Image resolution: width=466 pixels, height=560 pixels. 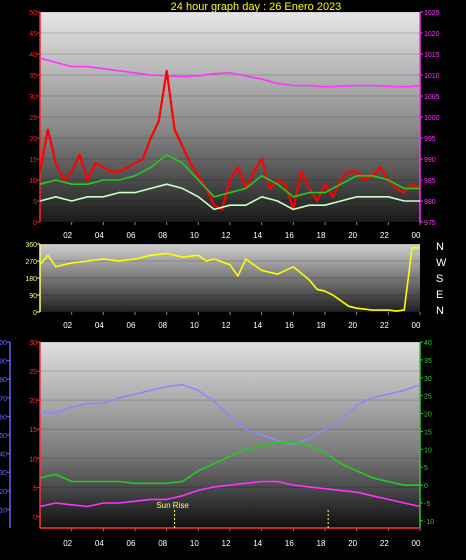 What do you see at coordinates (172, 505) in the screenshot?
I see `sun-rise-label: Sun Rise` at bounding box center [172, 505].